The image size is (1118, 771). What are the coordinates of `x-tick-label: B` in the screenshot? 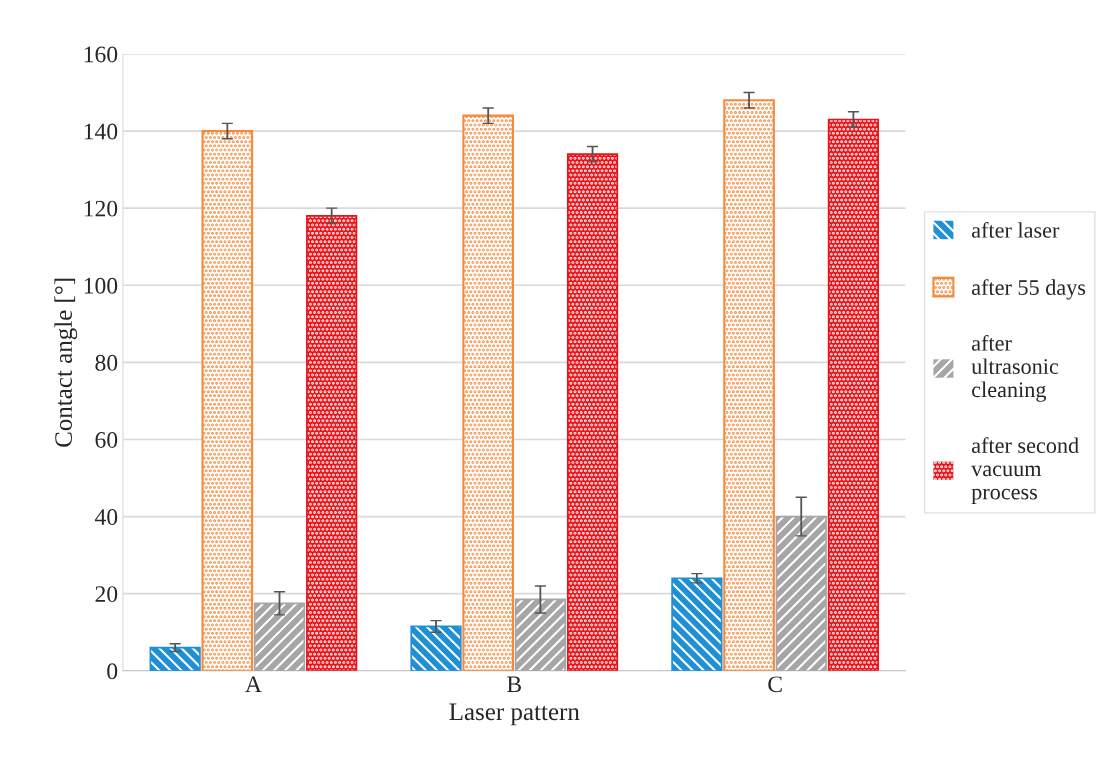 It's located at (514, 684).